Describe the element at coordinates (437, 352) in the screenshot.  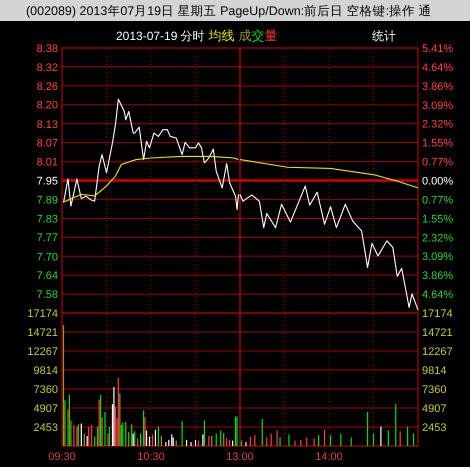
I see `y2-tick-label: 12267` at that location.